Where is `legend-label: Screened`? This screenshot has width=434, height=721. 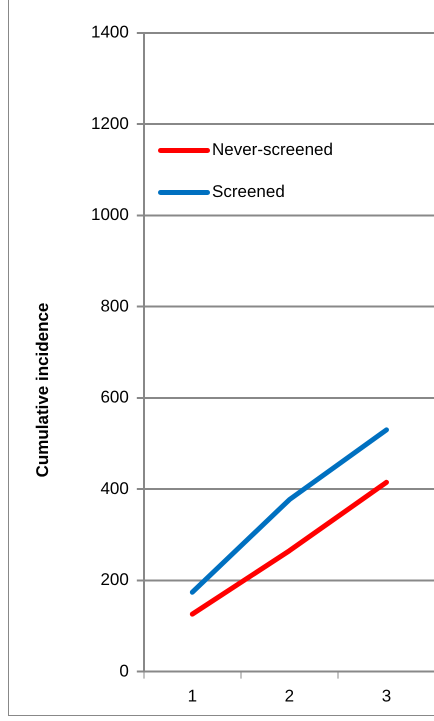
legend-label: Screened is located at coordinates (248, 192).